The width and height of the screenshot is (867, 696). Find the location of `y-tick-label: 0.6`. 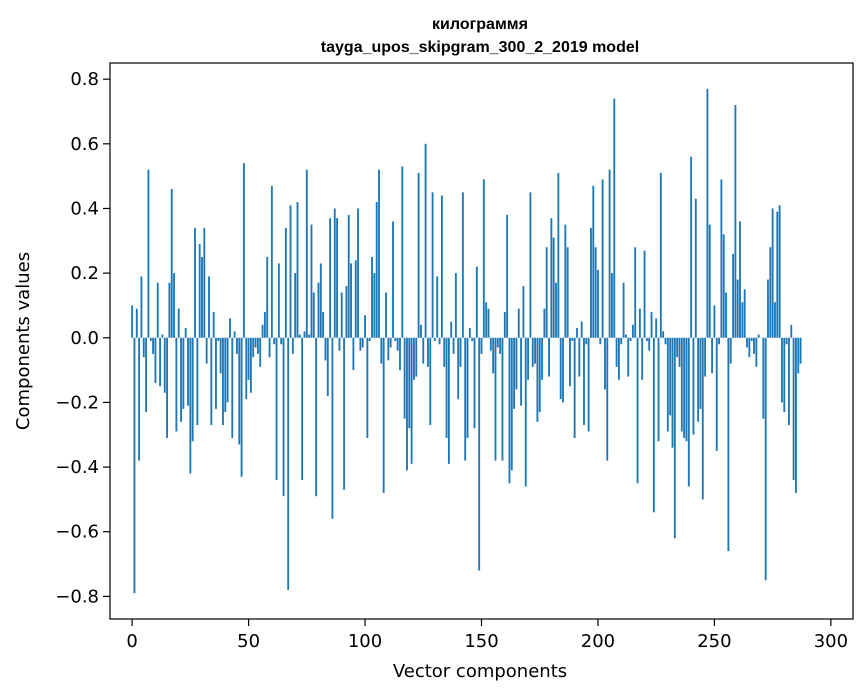

y-tick-label: 0.6 is located at coordinates (84, 144).